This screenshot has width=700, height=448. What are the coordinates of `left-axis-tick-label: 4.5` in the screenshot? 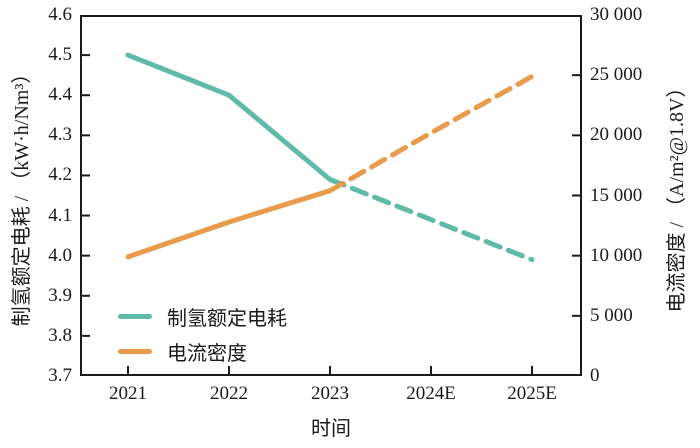 It's located at (60, 55).